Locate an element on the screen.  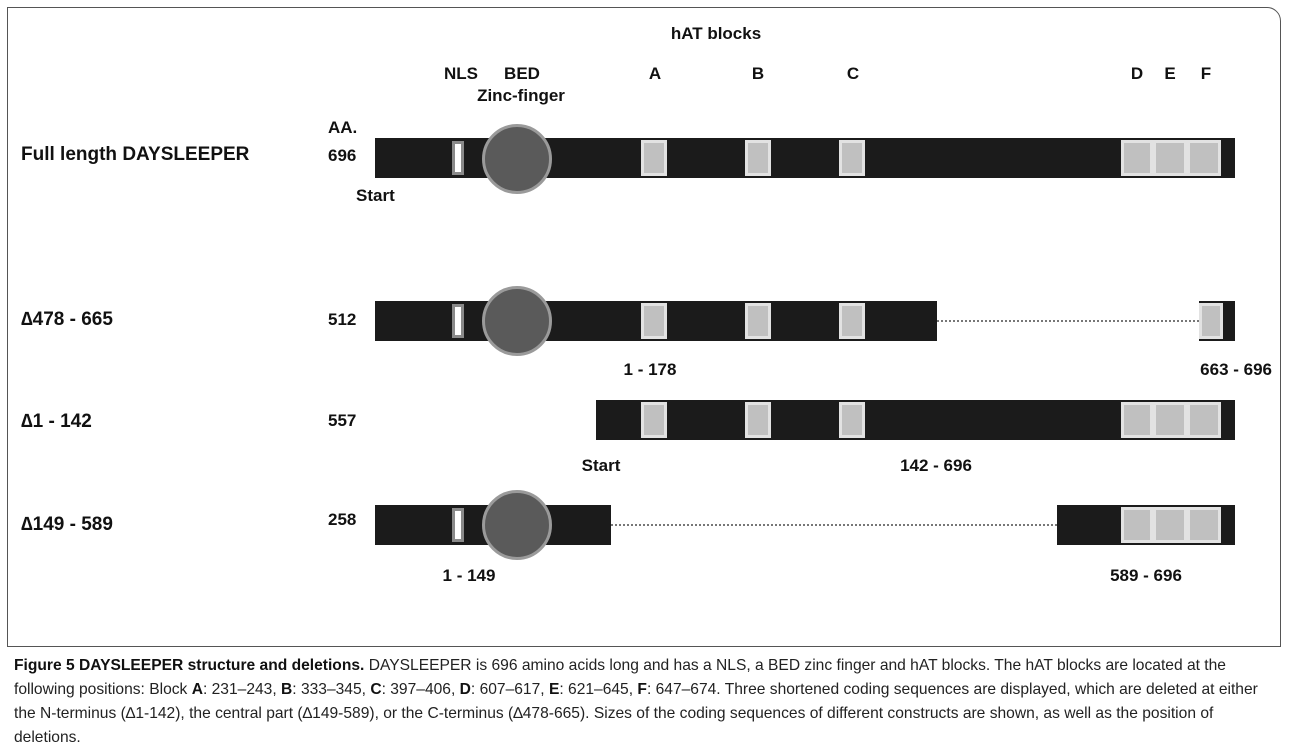
nls-label: NLS is located at coordinates (461, 73).